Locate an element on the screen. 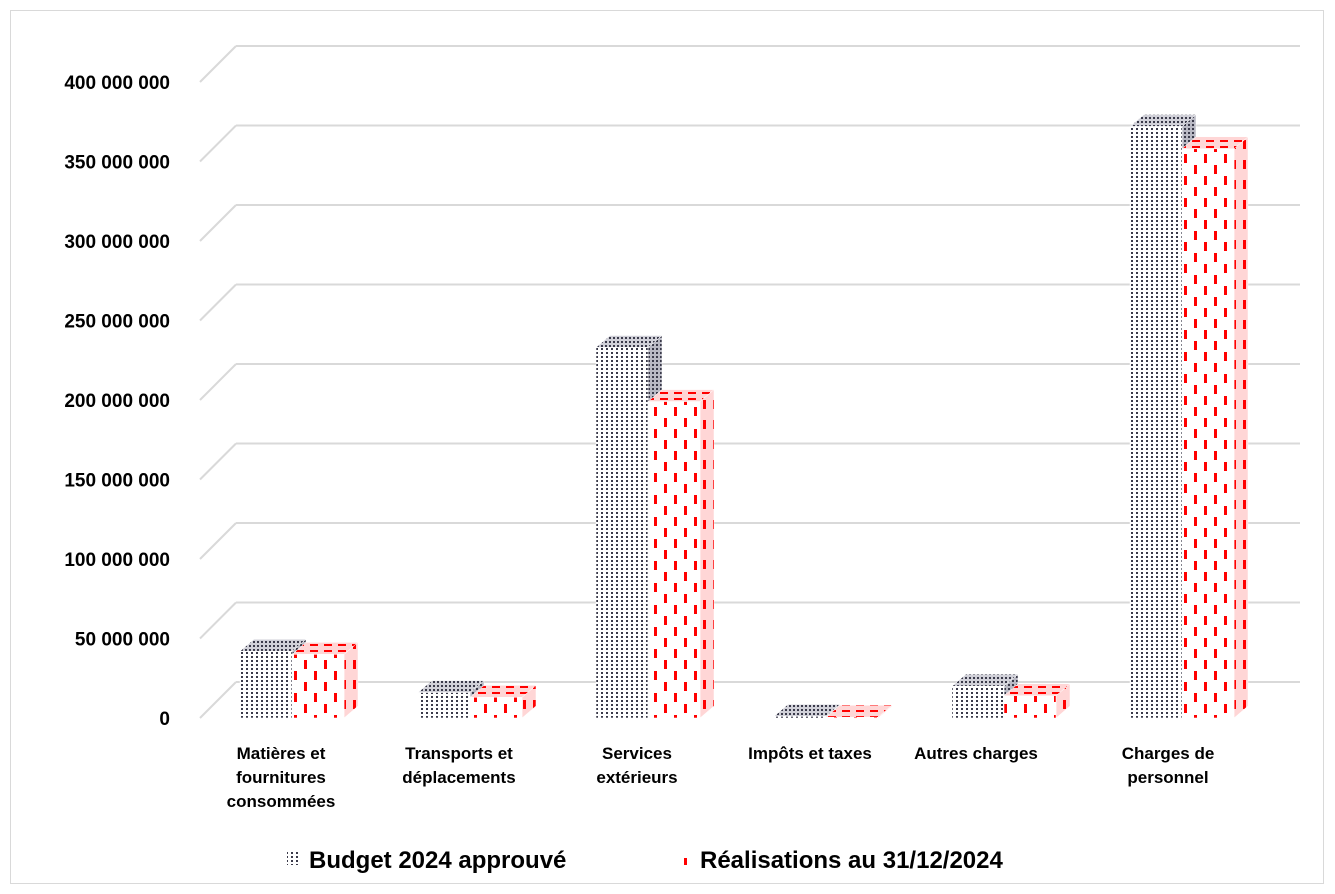  y-tick-label: 400 000 000 is located at coordinates (117, 83).